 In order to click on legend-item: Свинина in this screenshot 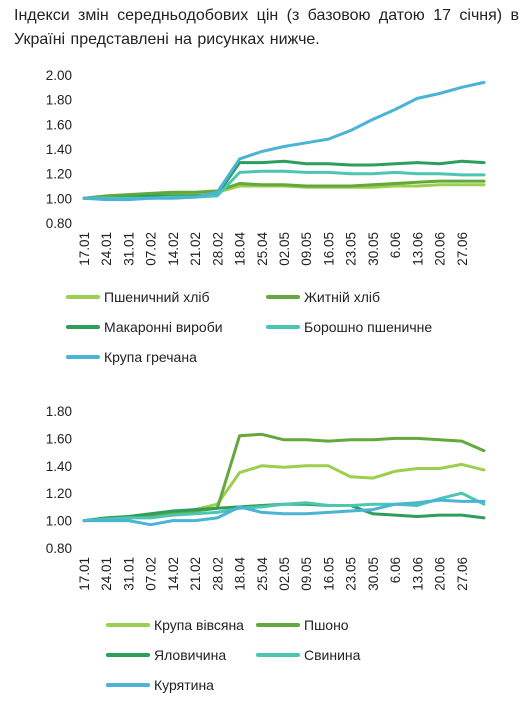, I will do `click(308, 655)`.